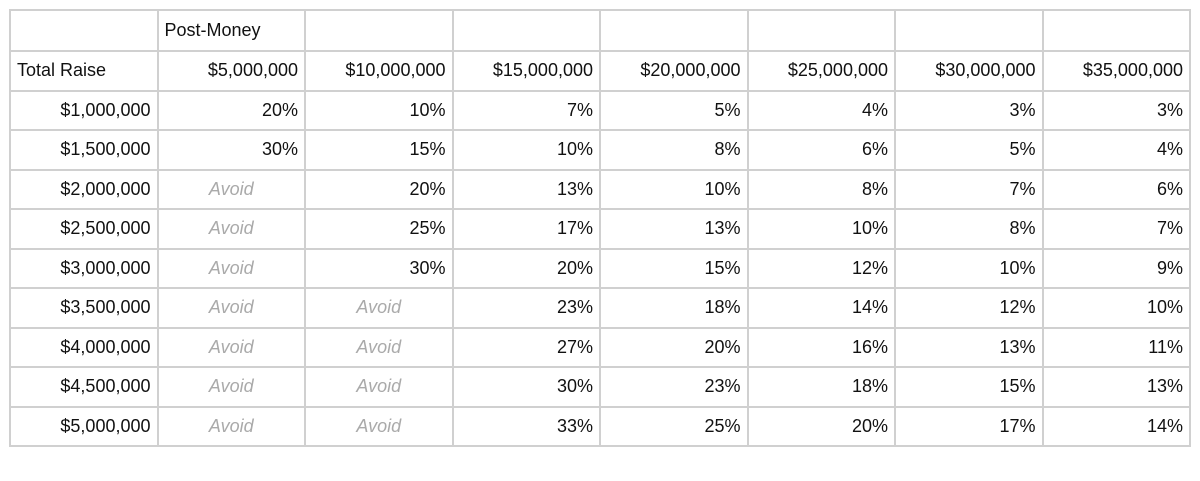 This screenshot has height=481, width=1200. Describe the element at coordinates (231, 71) in the screenshot. I see `column-header: $5,000,000` at that location.